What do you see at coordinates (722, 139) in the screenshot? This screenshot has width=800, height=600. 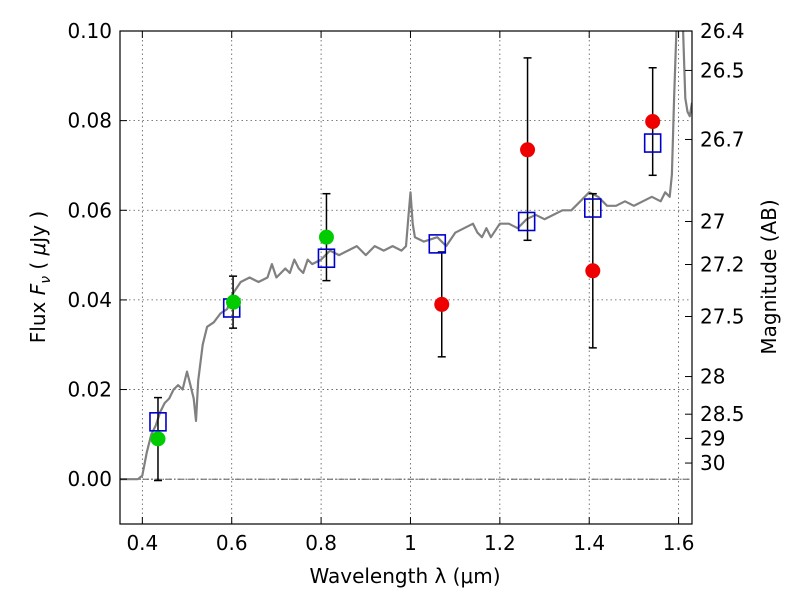 I see `y2-tick-label: 26.7` at bounding box center [722, 139].